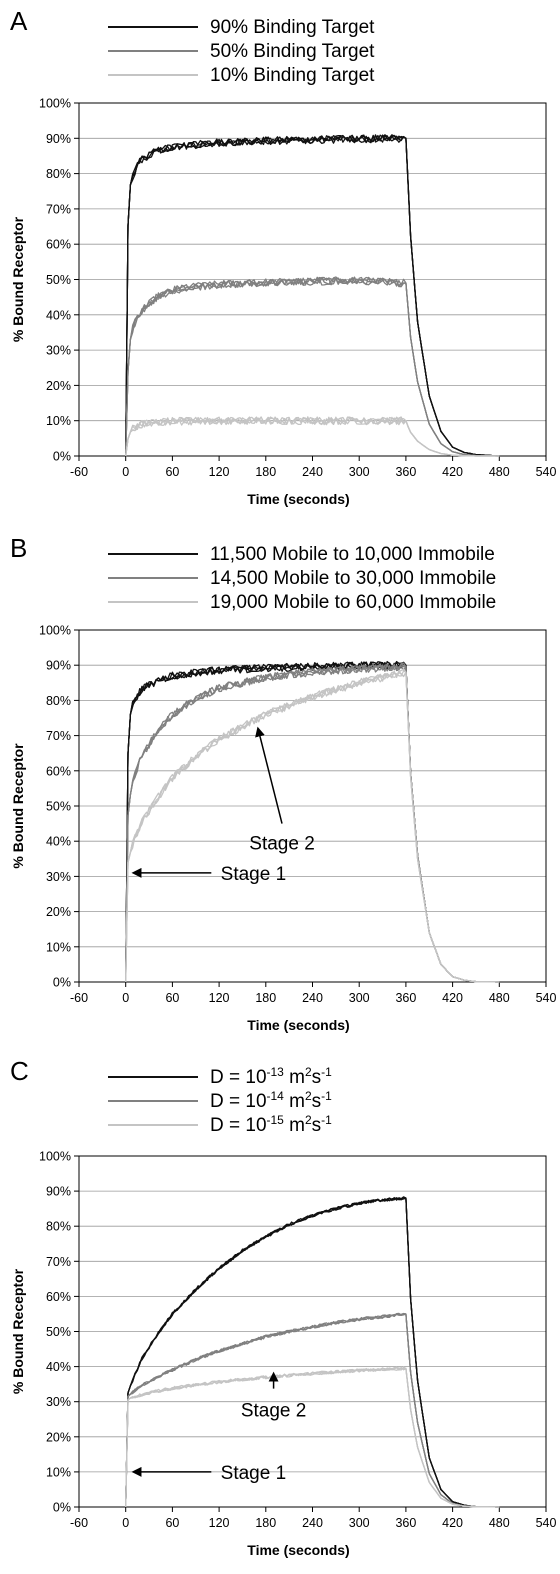 The width and height of the screenshot is (560, 1574). Describe the element at coordinates (19, 1071) in the screenshot. I see `panel-label: C` at that location.